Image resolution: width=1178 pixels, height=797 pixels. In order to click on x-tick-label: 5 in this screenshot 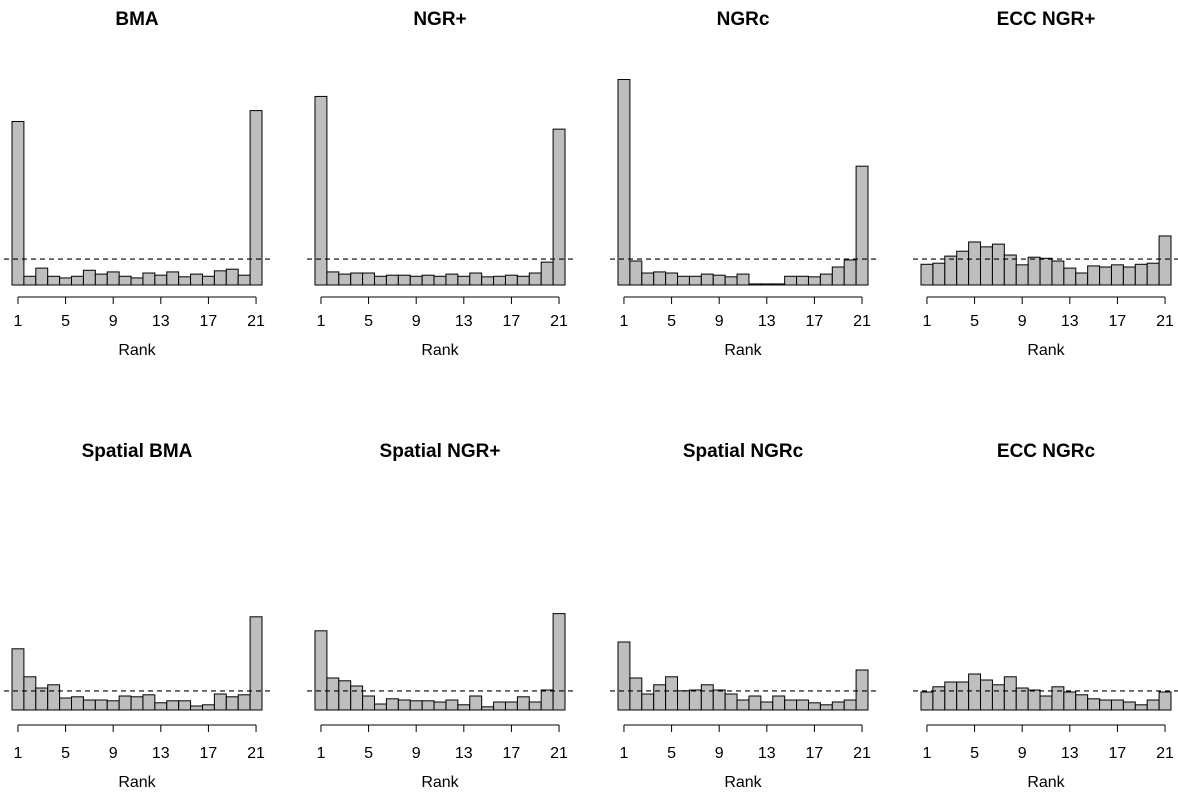, I will do `click(974, 321)`.